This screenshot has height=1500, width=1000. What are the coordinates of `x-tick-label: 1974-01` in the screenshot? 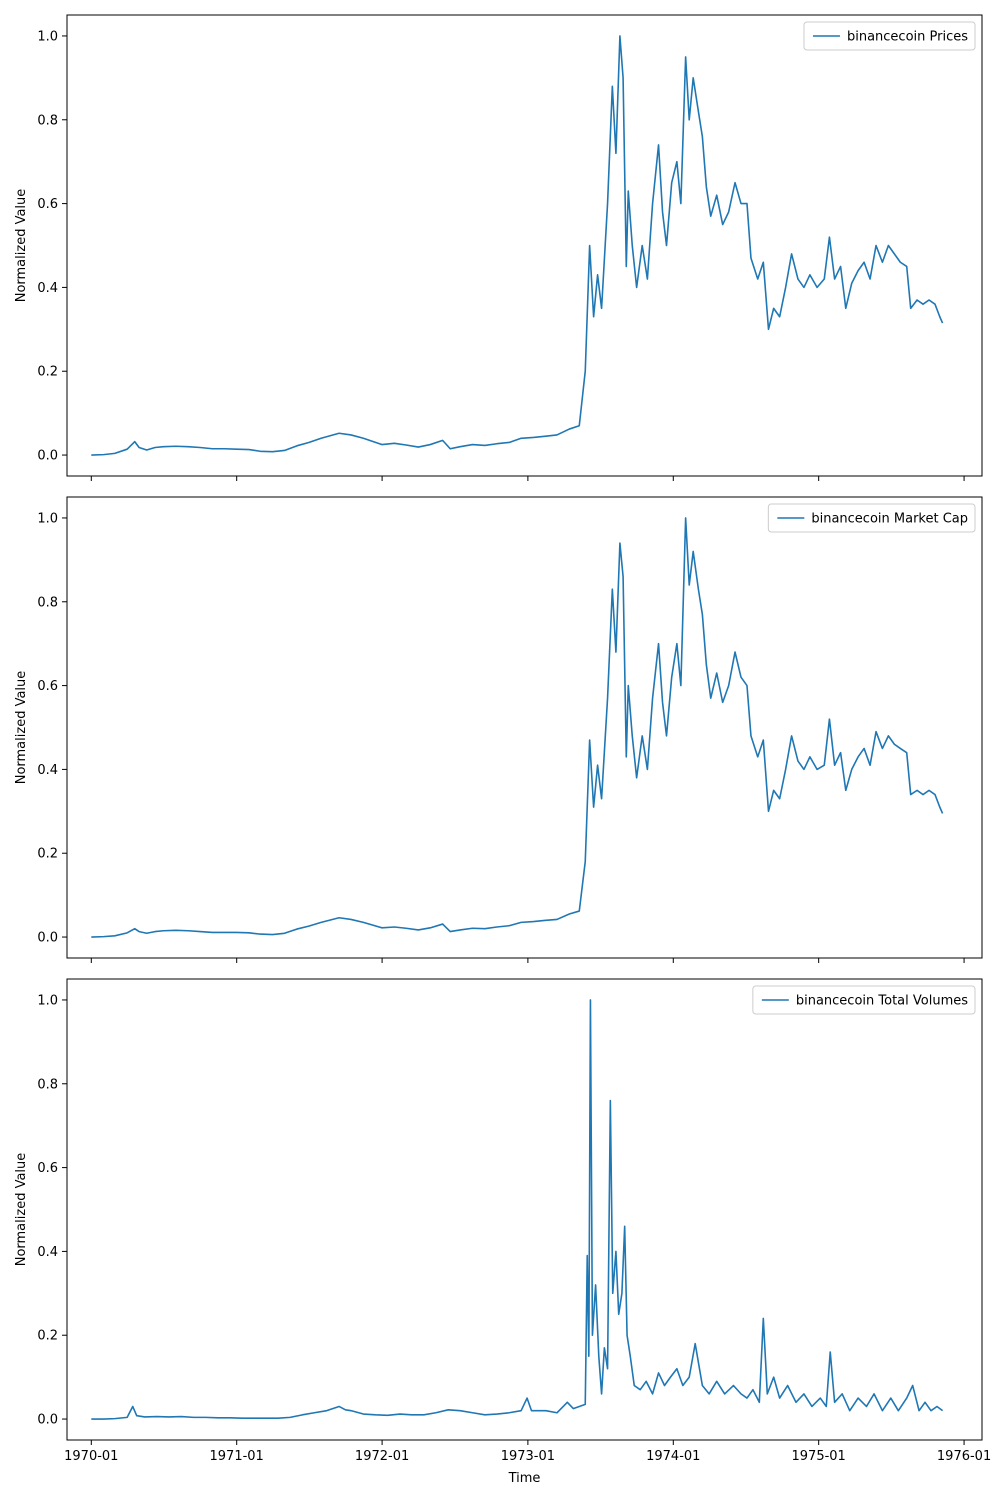 It's located at (673, 1456).